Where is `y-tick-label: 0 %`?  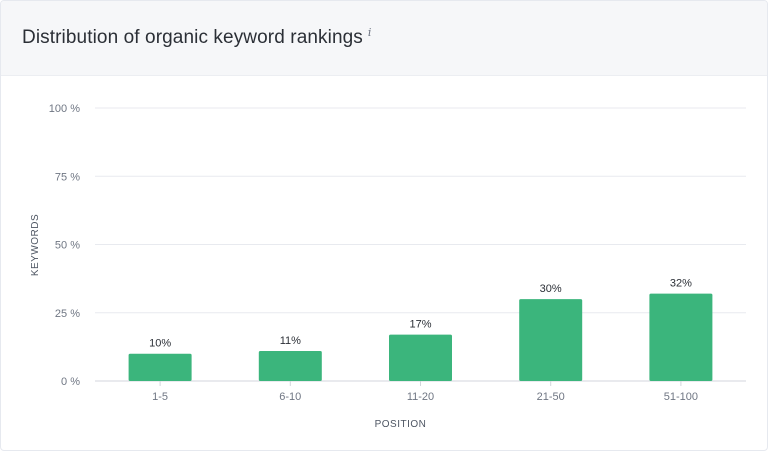
y-tick-label: 0 % is located at coordinates (70, 382).